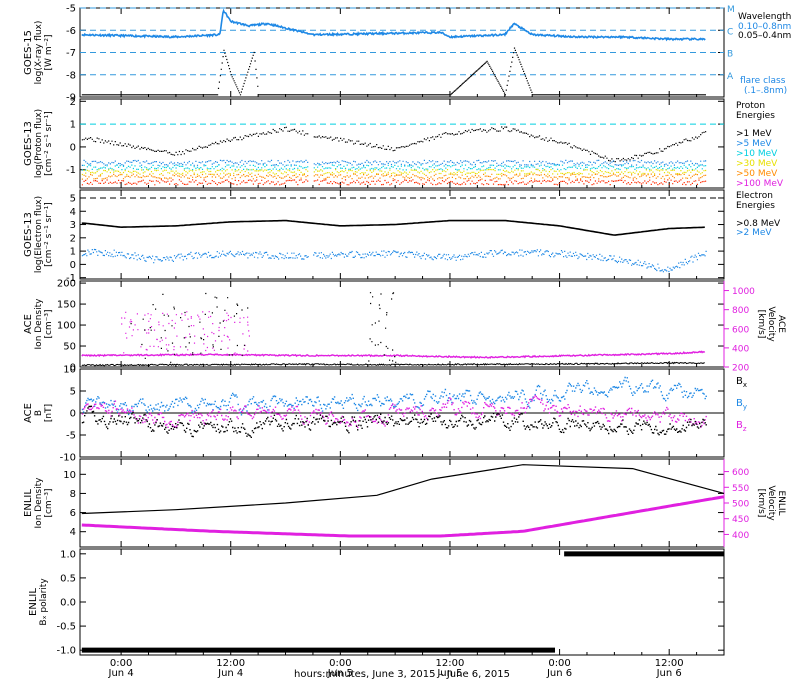 The width and height of the screenshot is (800, 684). I want to click on right-tick-label-enlil-velocity: 500, so click(740, 505).